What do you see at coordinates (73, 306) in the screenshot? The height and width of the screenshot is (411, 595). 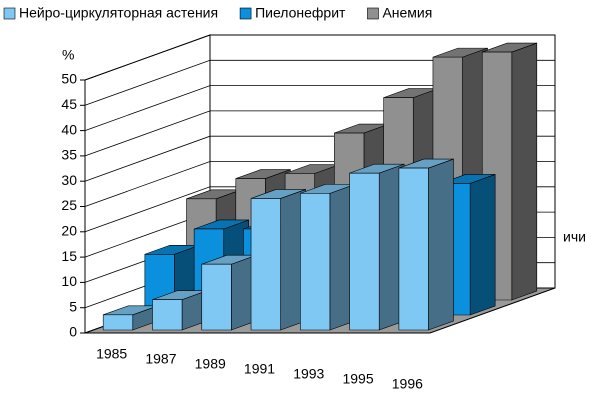 I see `y-tick-label: 5` at bounding box center [73, 306].